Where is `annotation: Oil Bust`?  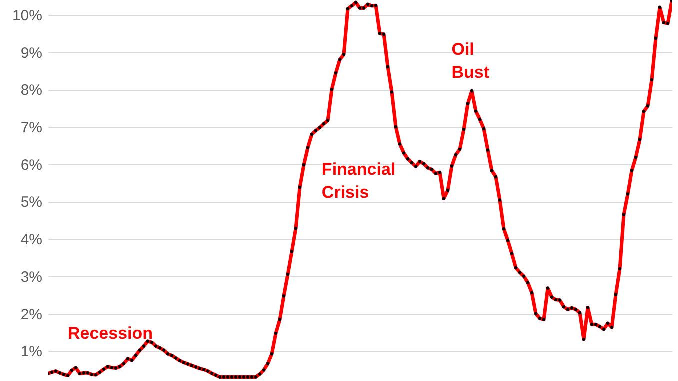 annotation: Oil Bust is located at coordinates (471, 61).